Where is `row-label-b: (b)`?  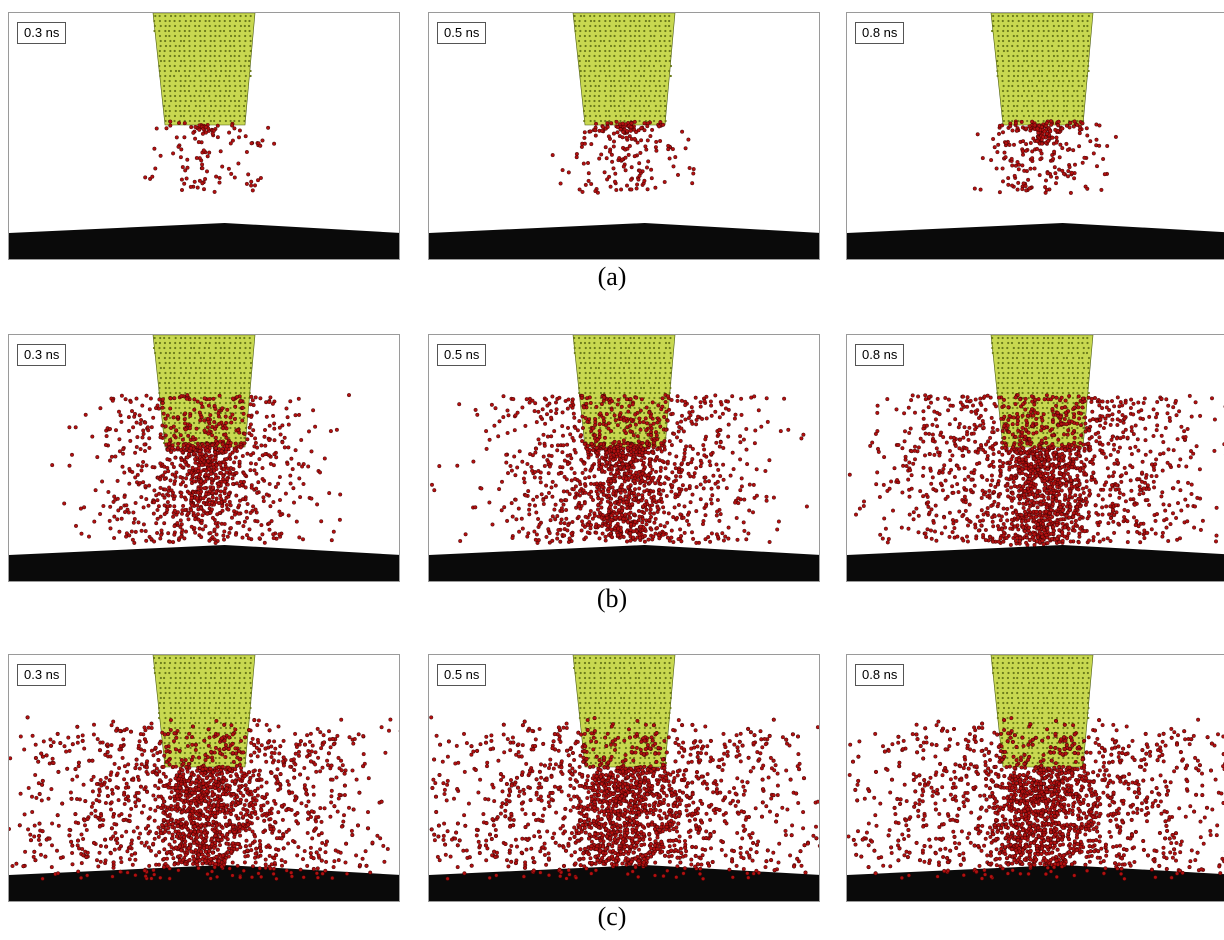
row-label-b: (b) is located at coordinates (612, 598).